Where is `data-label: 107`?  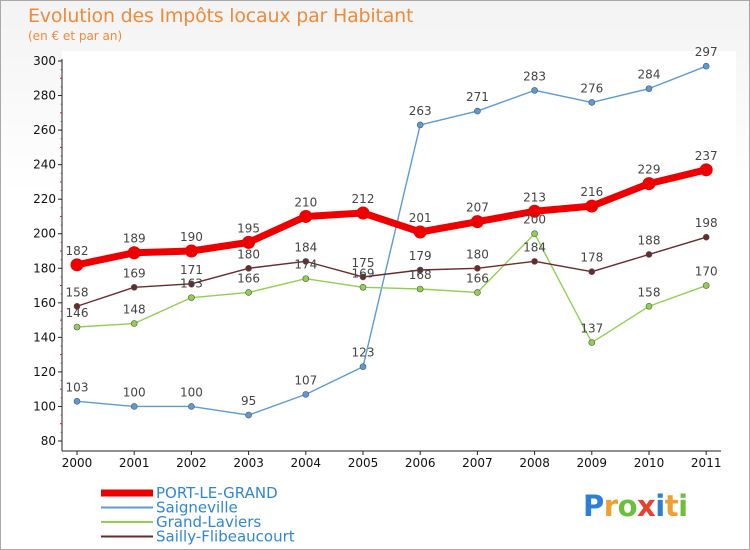 data-label: 107 is located at coordinates (305, 380).